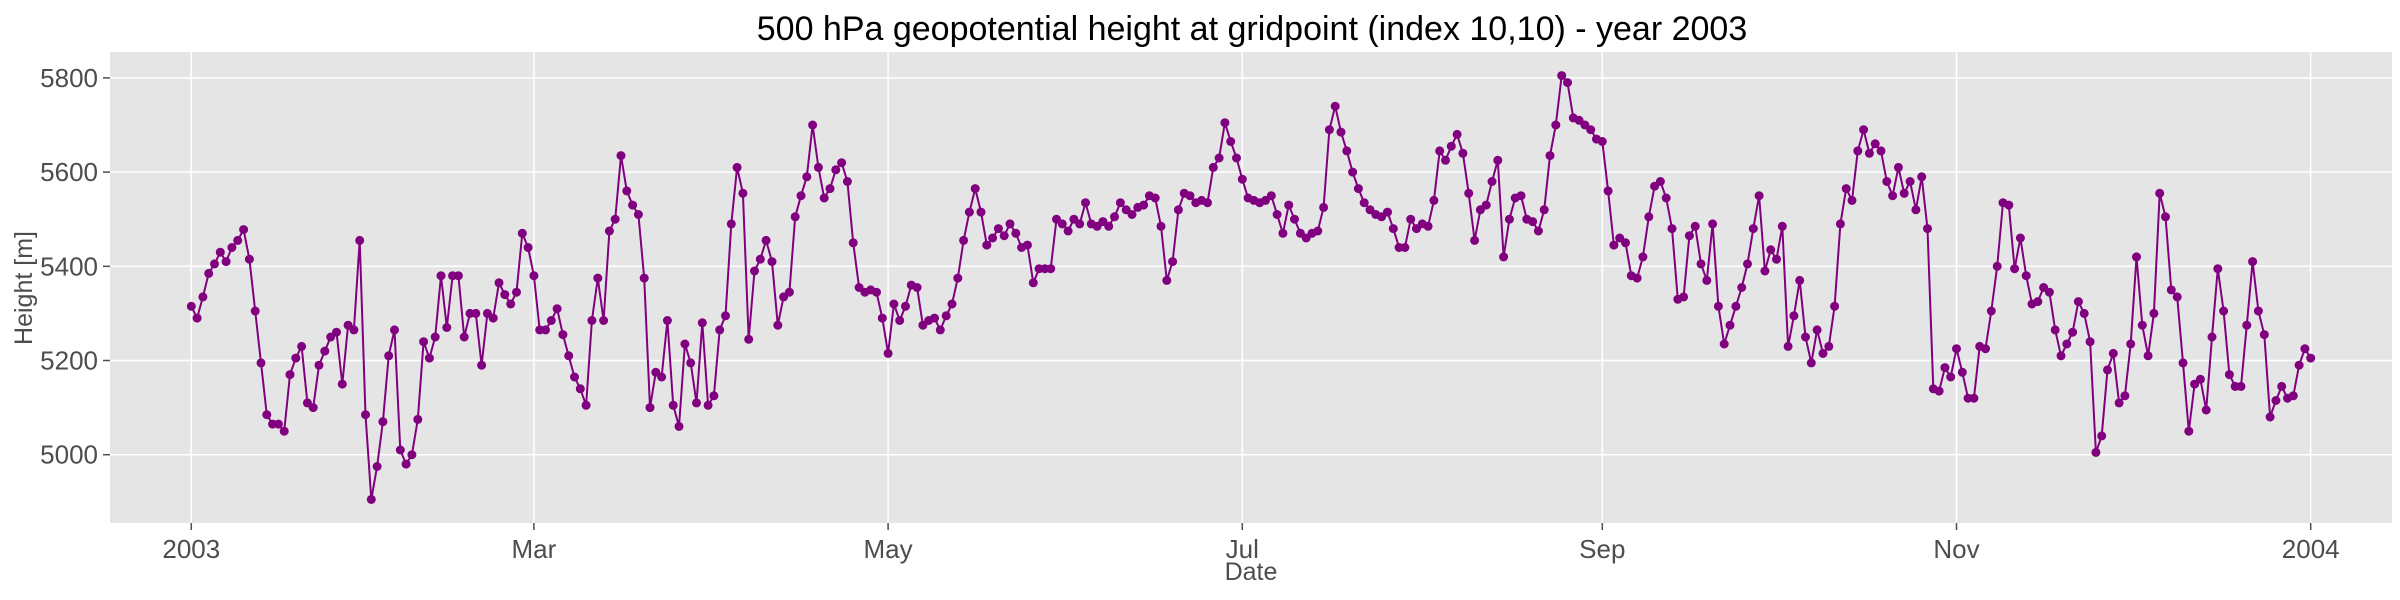 This screenshot has height=600, width=2400. I want to click on x-tick-label: Mar, so click(533, 549).